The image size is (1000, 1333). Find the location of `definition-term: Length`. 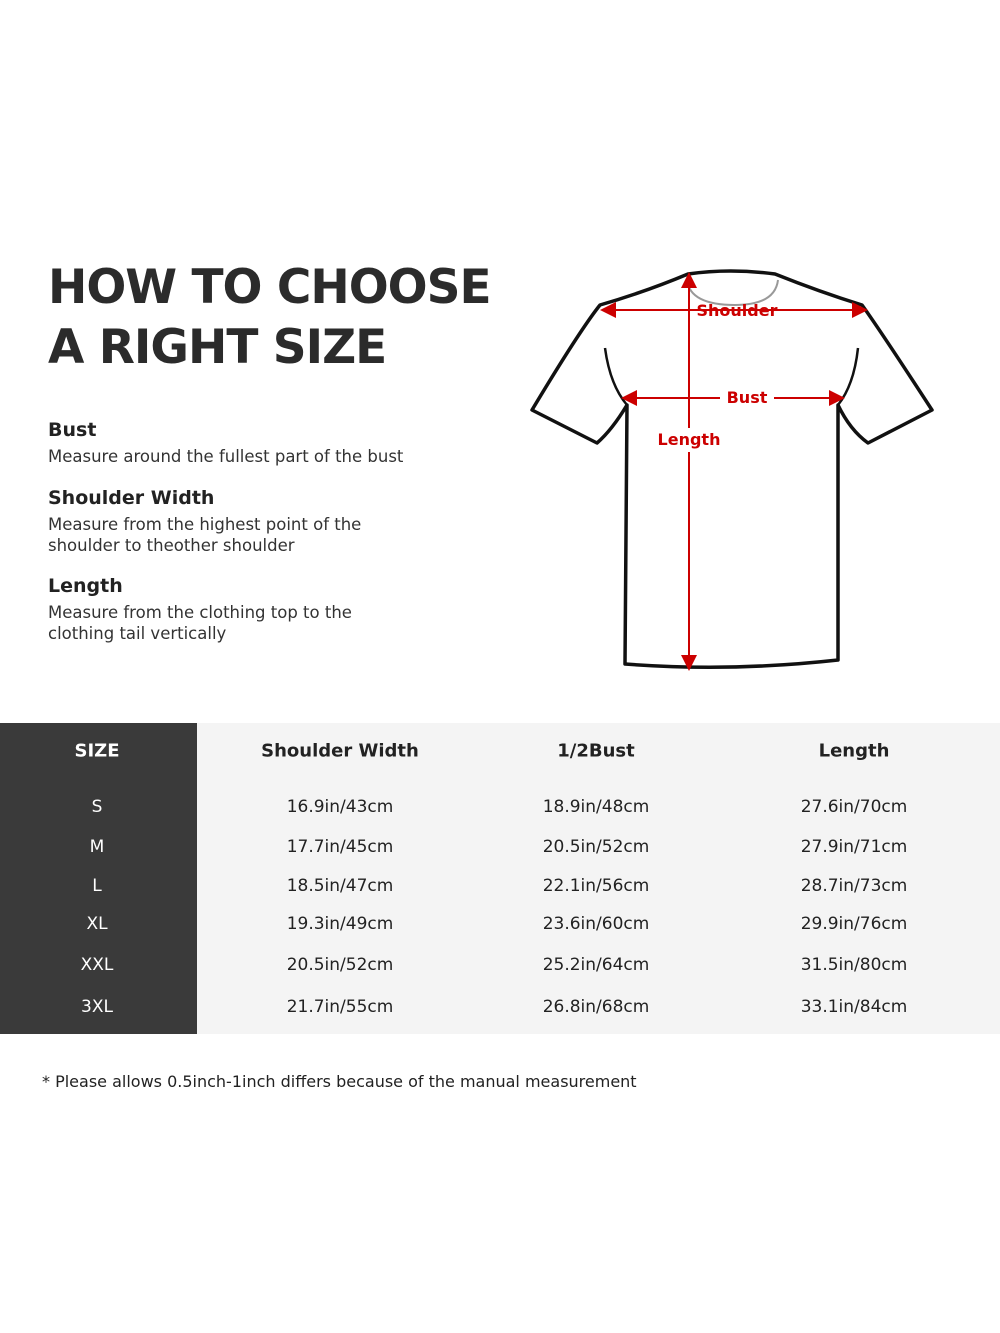

definition-term: Length is located at coordinates (85, 586).